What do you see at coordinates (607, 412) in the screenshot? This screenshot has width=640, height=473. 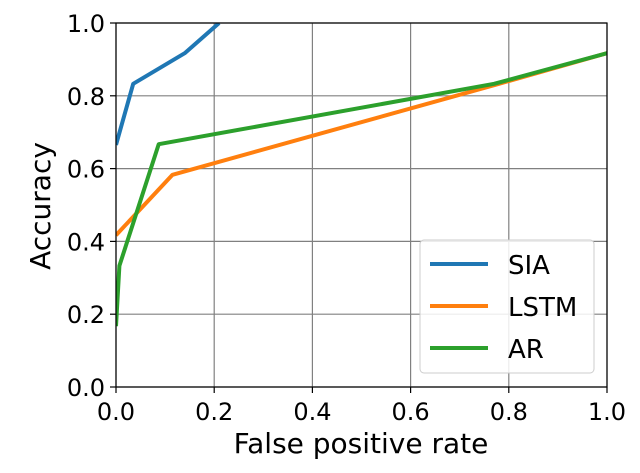 I see `x-tick-label: 1.0` at bounding box center [607, 412].